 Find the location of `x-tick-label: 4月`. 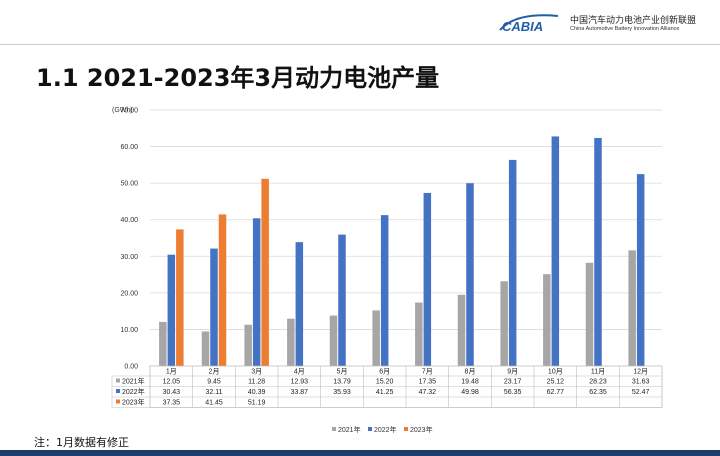

x-tick-label: 4月 is located at coordinates (299, 372).